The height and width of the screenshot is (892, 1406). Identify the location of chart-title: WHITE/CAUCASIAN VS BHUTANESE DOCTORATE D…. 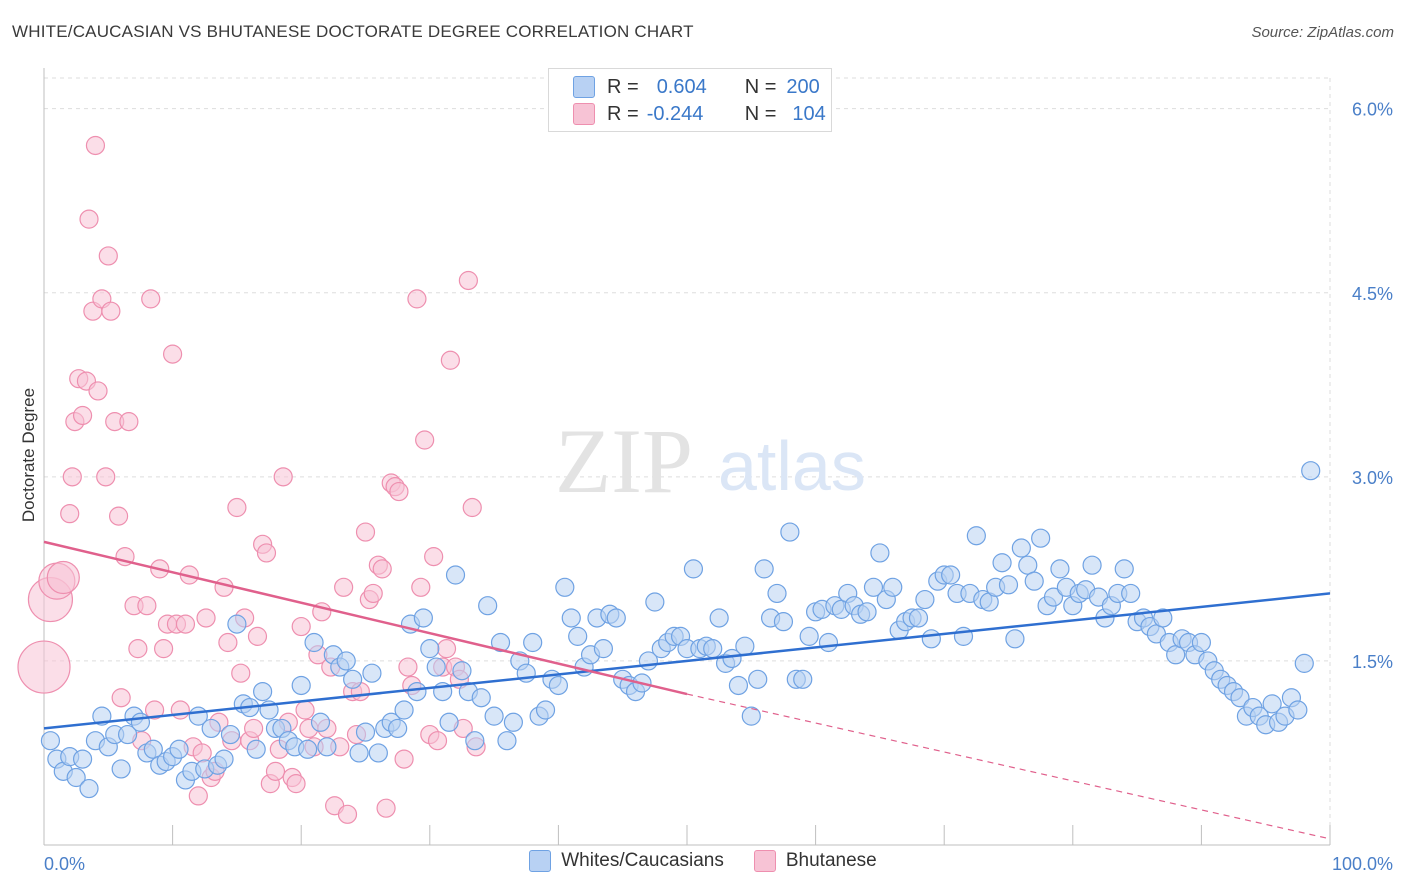
(353, 31).